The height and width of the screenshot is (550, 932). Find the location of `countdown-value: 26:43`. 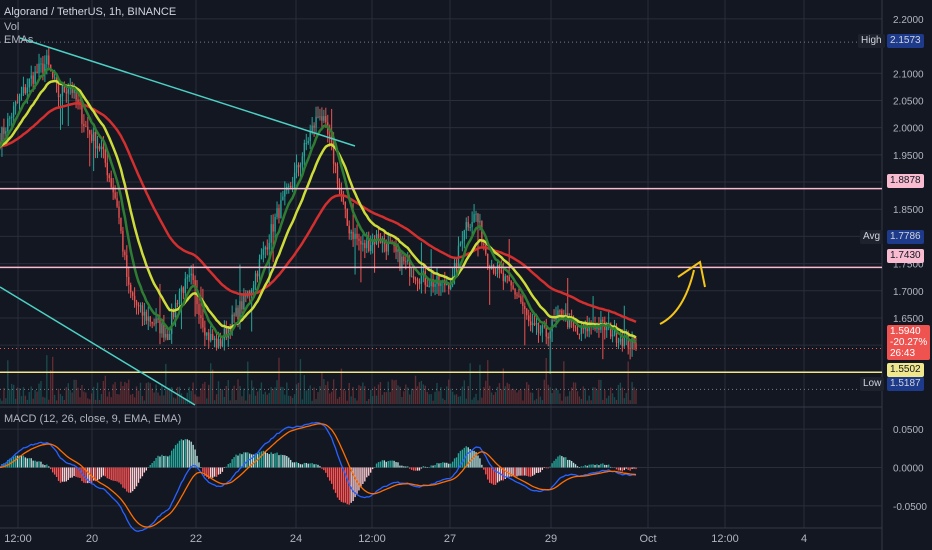

countdown-value: 26:43 is located at coordinates (903, 353).